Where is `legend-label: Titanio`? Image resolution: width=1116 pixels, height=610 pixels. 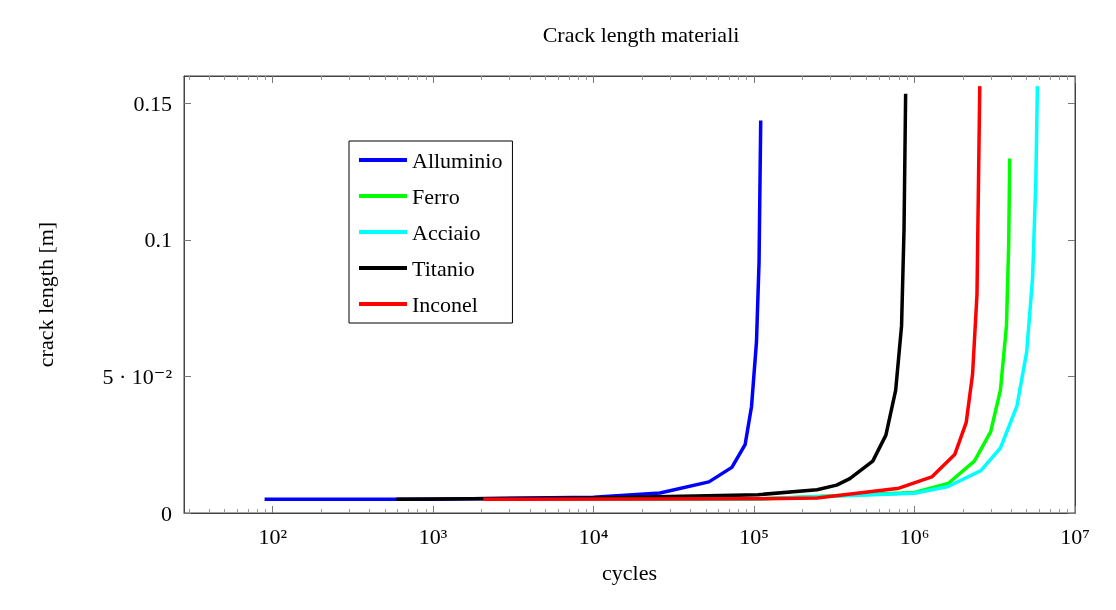
legend-label: Titanio is located at coordinates (443, 268).